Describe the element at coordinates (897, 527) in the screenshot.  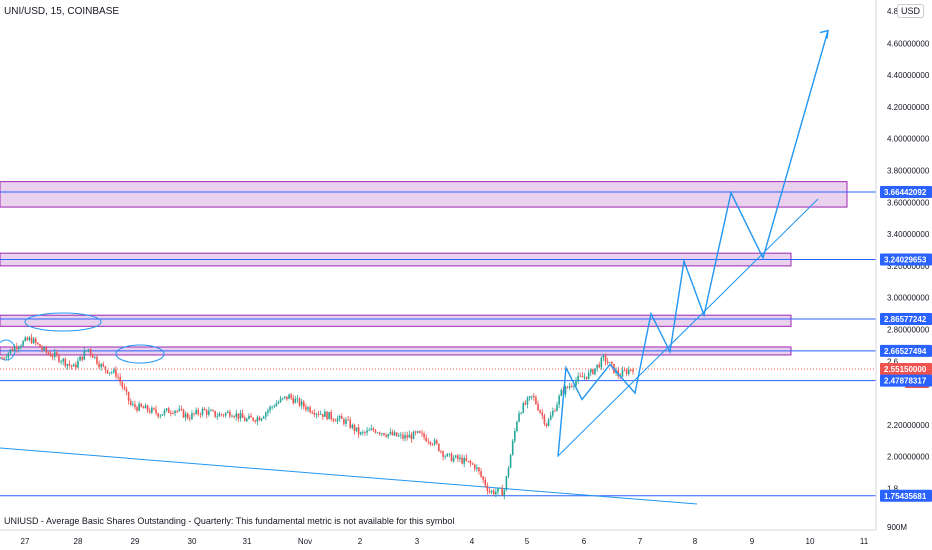
I see `volume-axis-label: 900M` at that location.